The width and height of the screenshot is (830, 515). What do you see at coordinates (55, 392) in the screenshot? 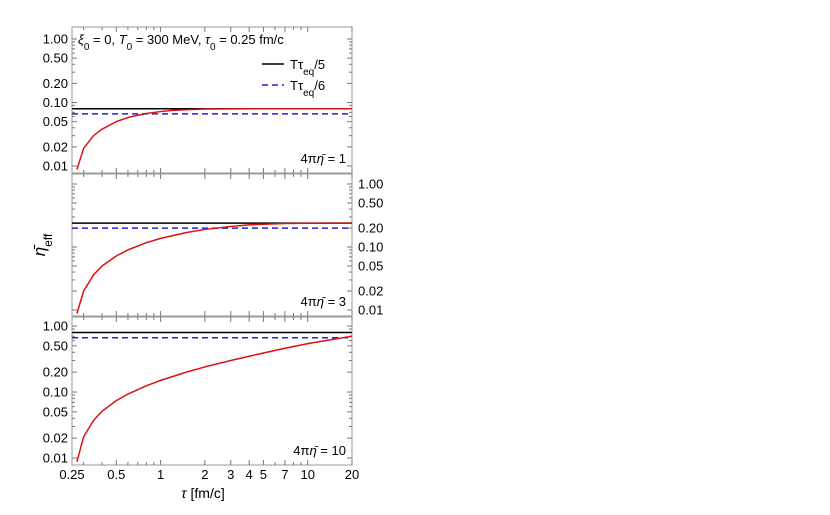
I see `panel-3-ytick-label: 0.10` at bounding box center [55, 392].